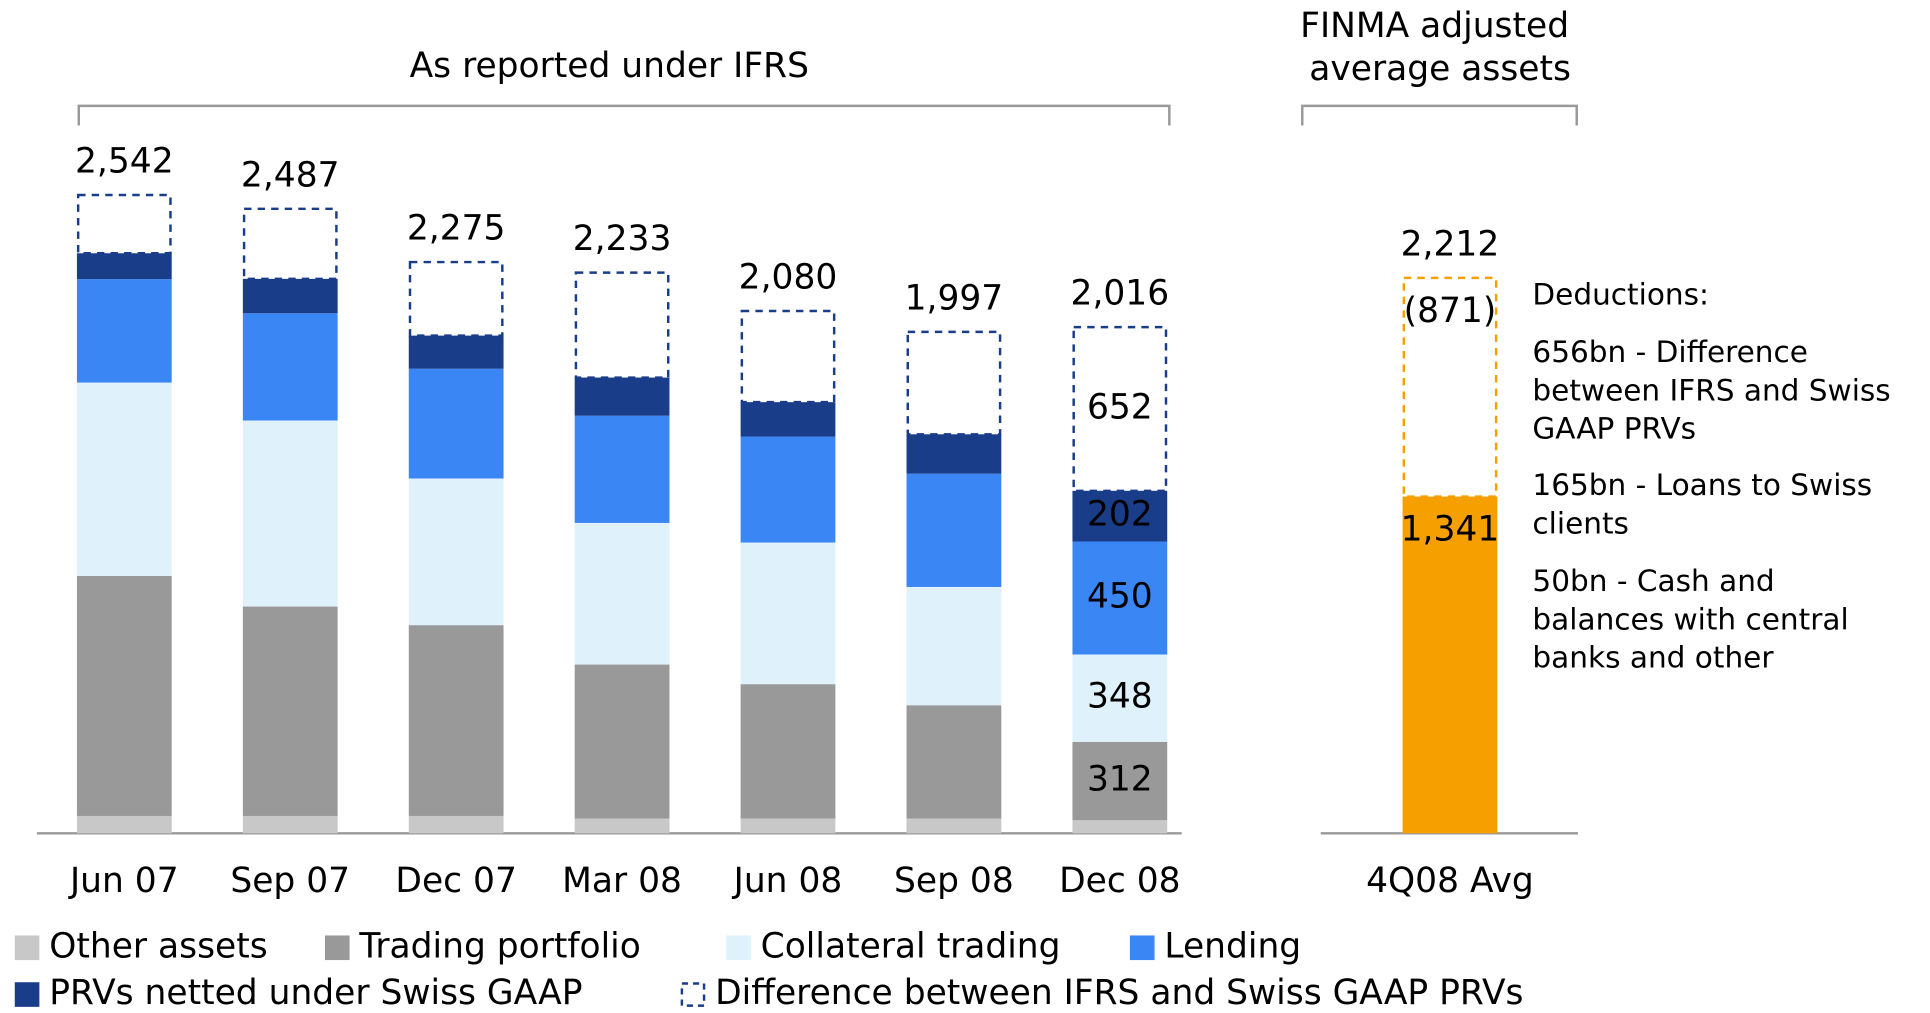 The image size is (1930, 1013). I want to click on legend-label: Other assets, so click(158, 946).